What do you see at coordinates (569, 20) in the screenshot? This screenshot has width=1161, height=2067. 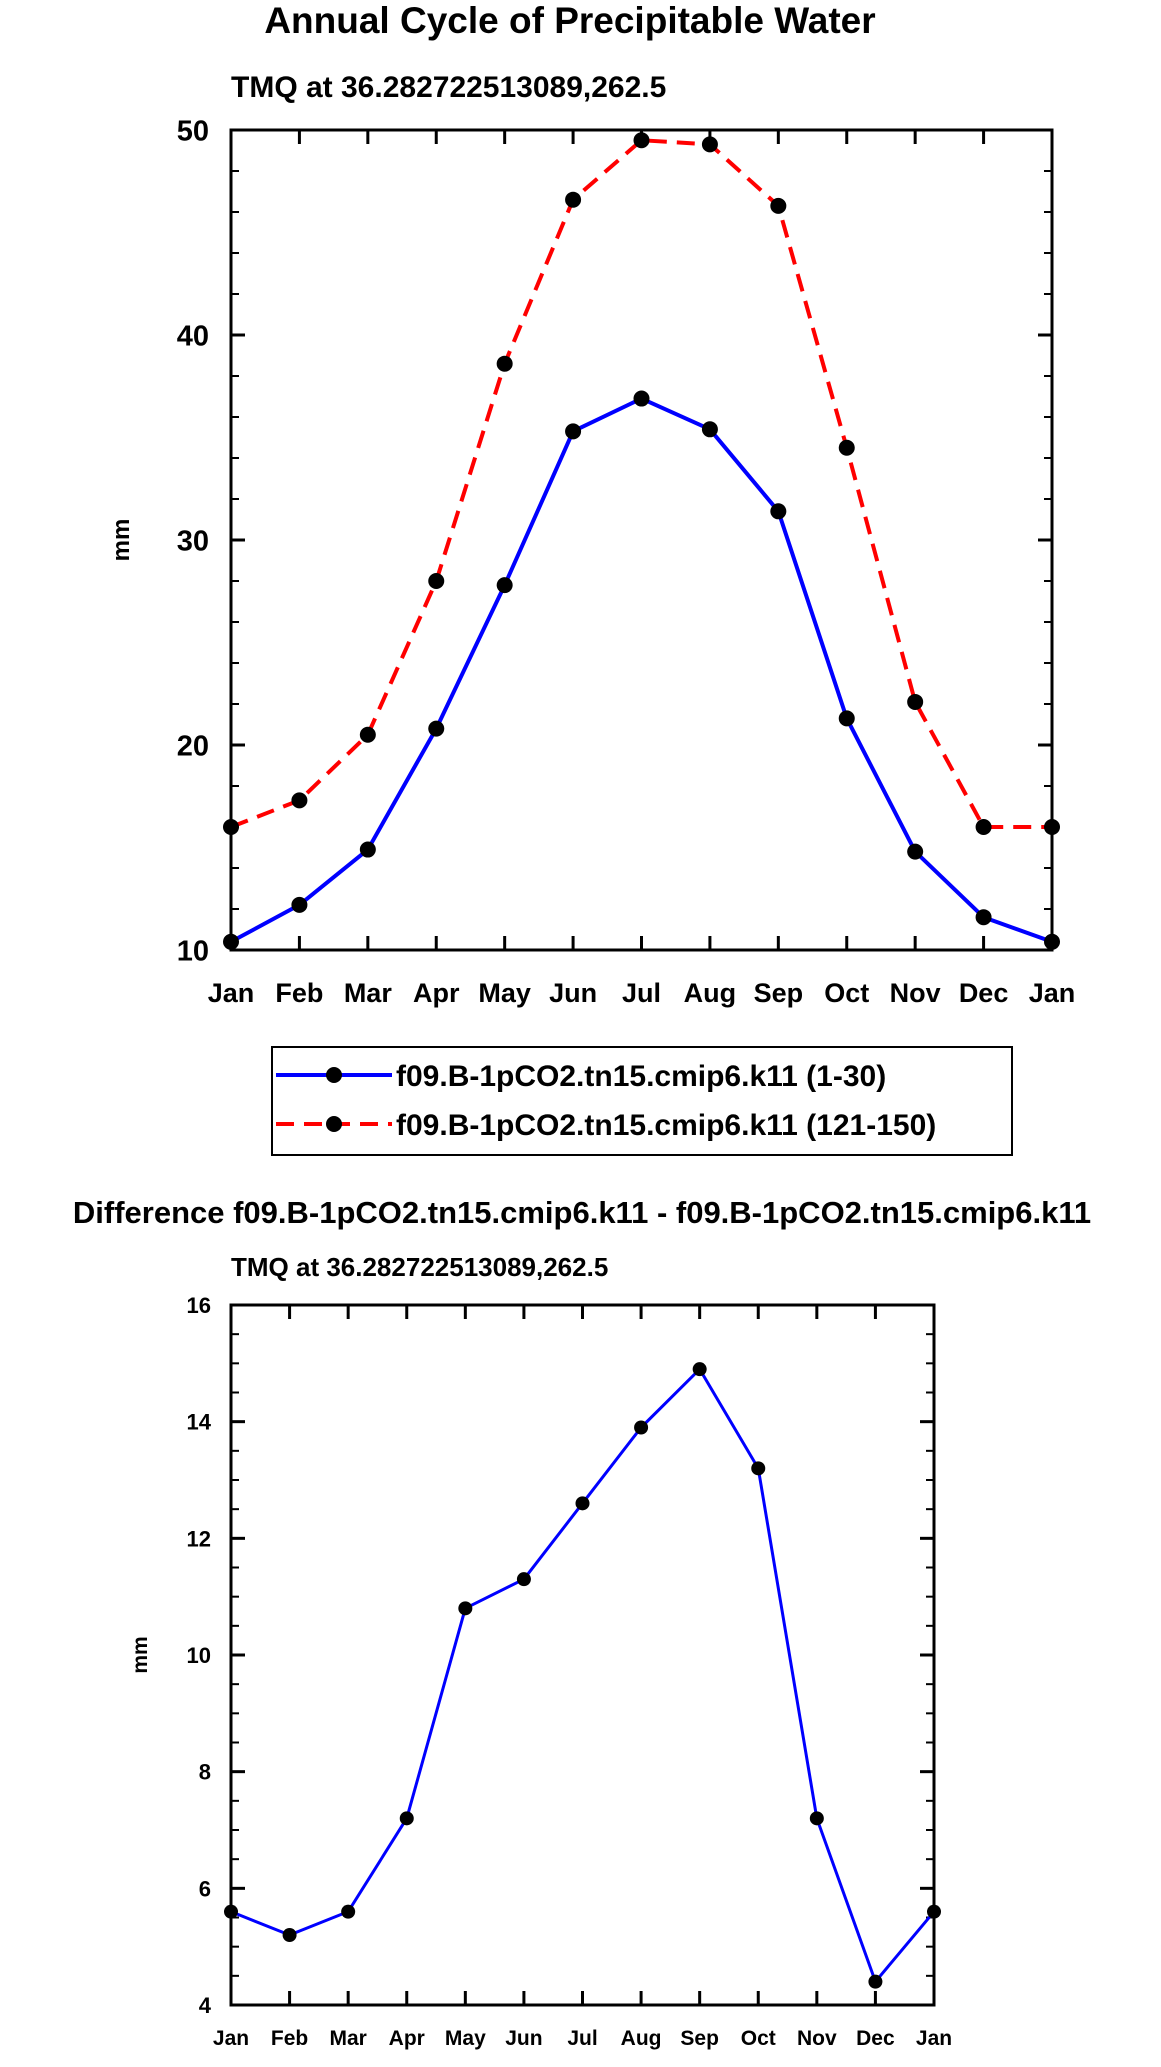 I see `chart-title: Annual Cycle of Precipitable Water` at bounding box center [569, 20].